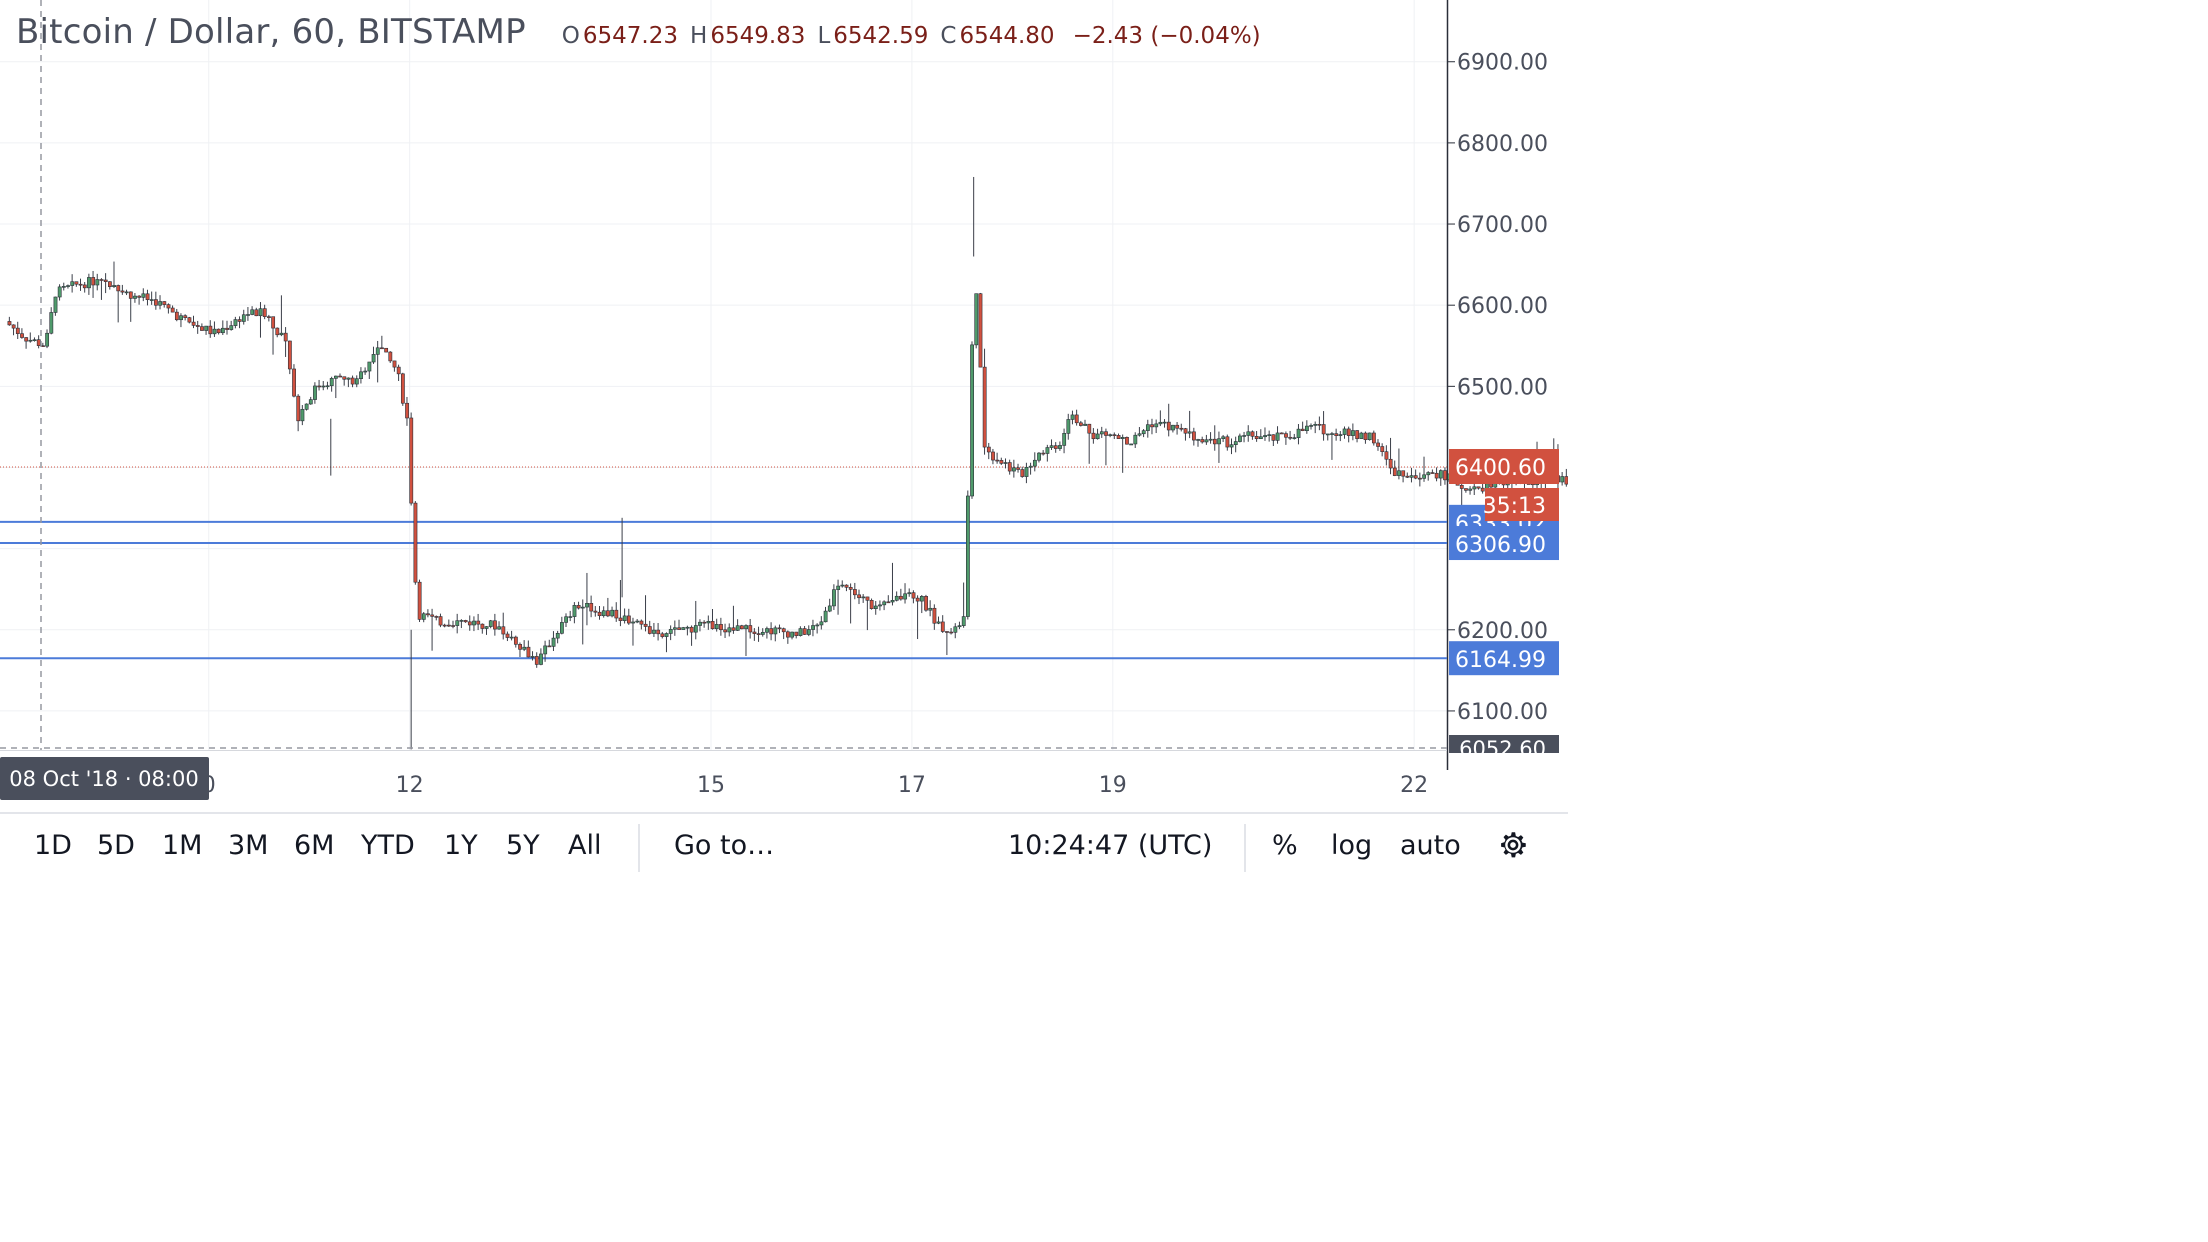 The image size is (2208, 1242). I want to click on time-tick-label: 17, so click(912, 785).